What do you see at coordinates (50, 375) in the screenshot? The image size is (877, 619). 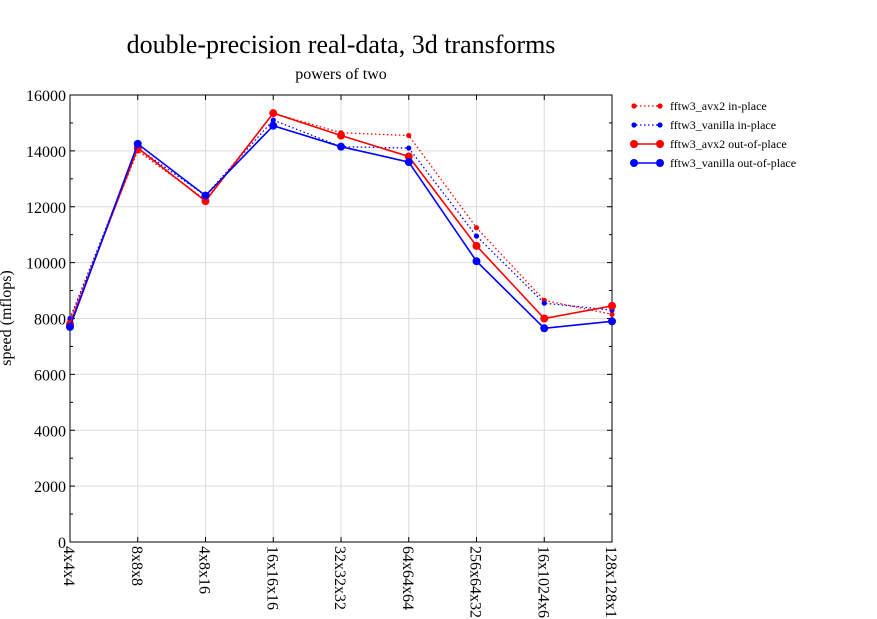 I see `y-tick-label: 6000` at bounding box center [50, 375].